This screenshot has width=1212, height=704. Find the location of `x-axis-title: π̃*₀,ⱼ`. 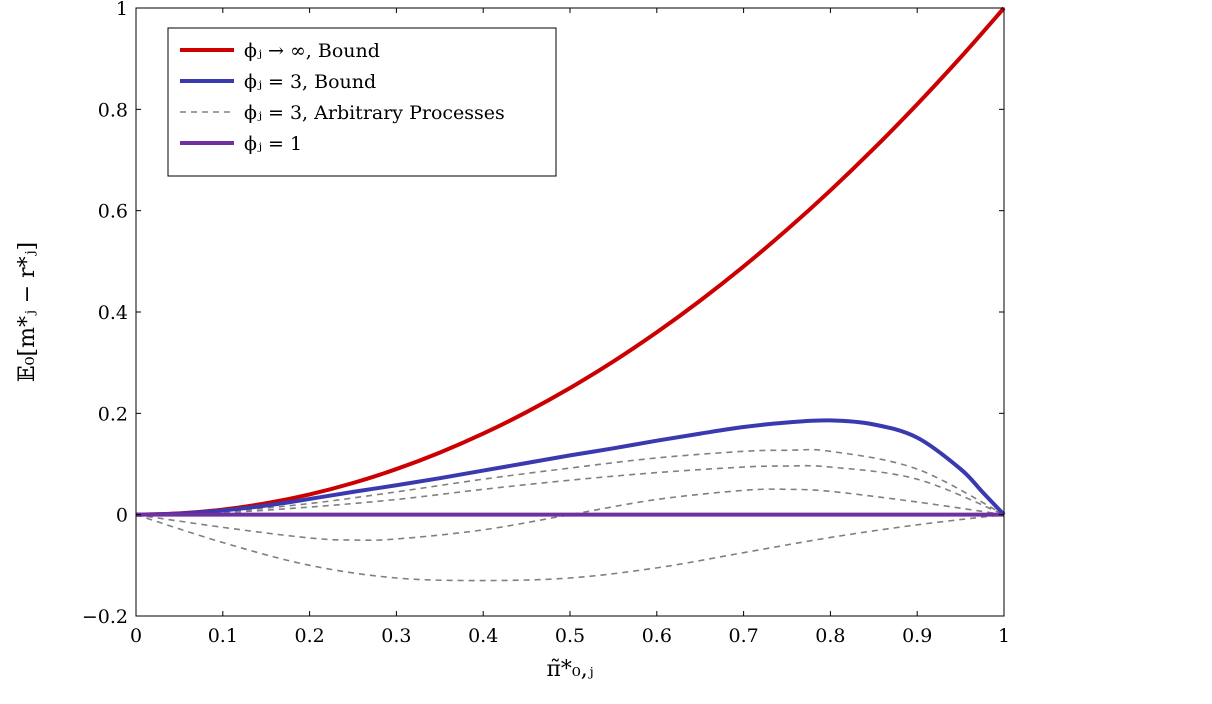

x-axis-title: π̃*₀,ⱼ is located at coordinates (569, 669).